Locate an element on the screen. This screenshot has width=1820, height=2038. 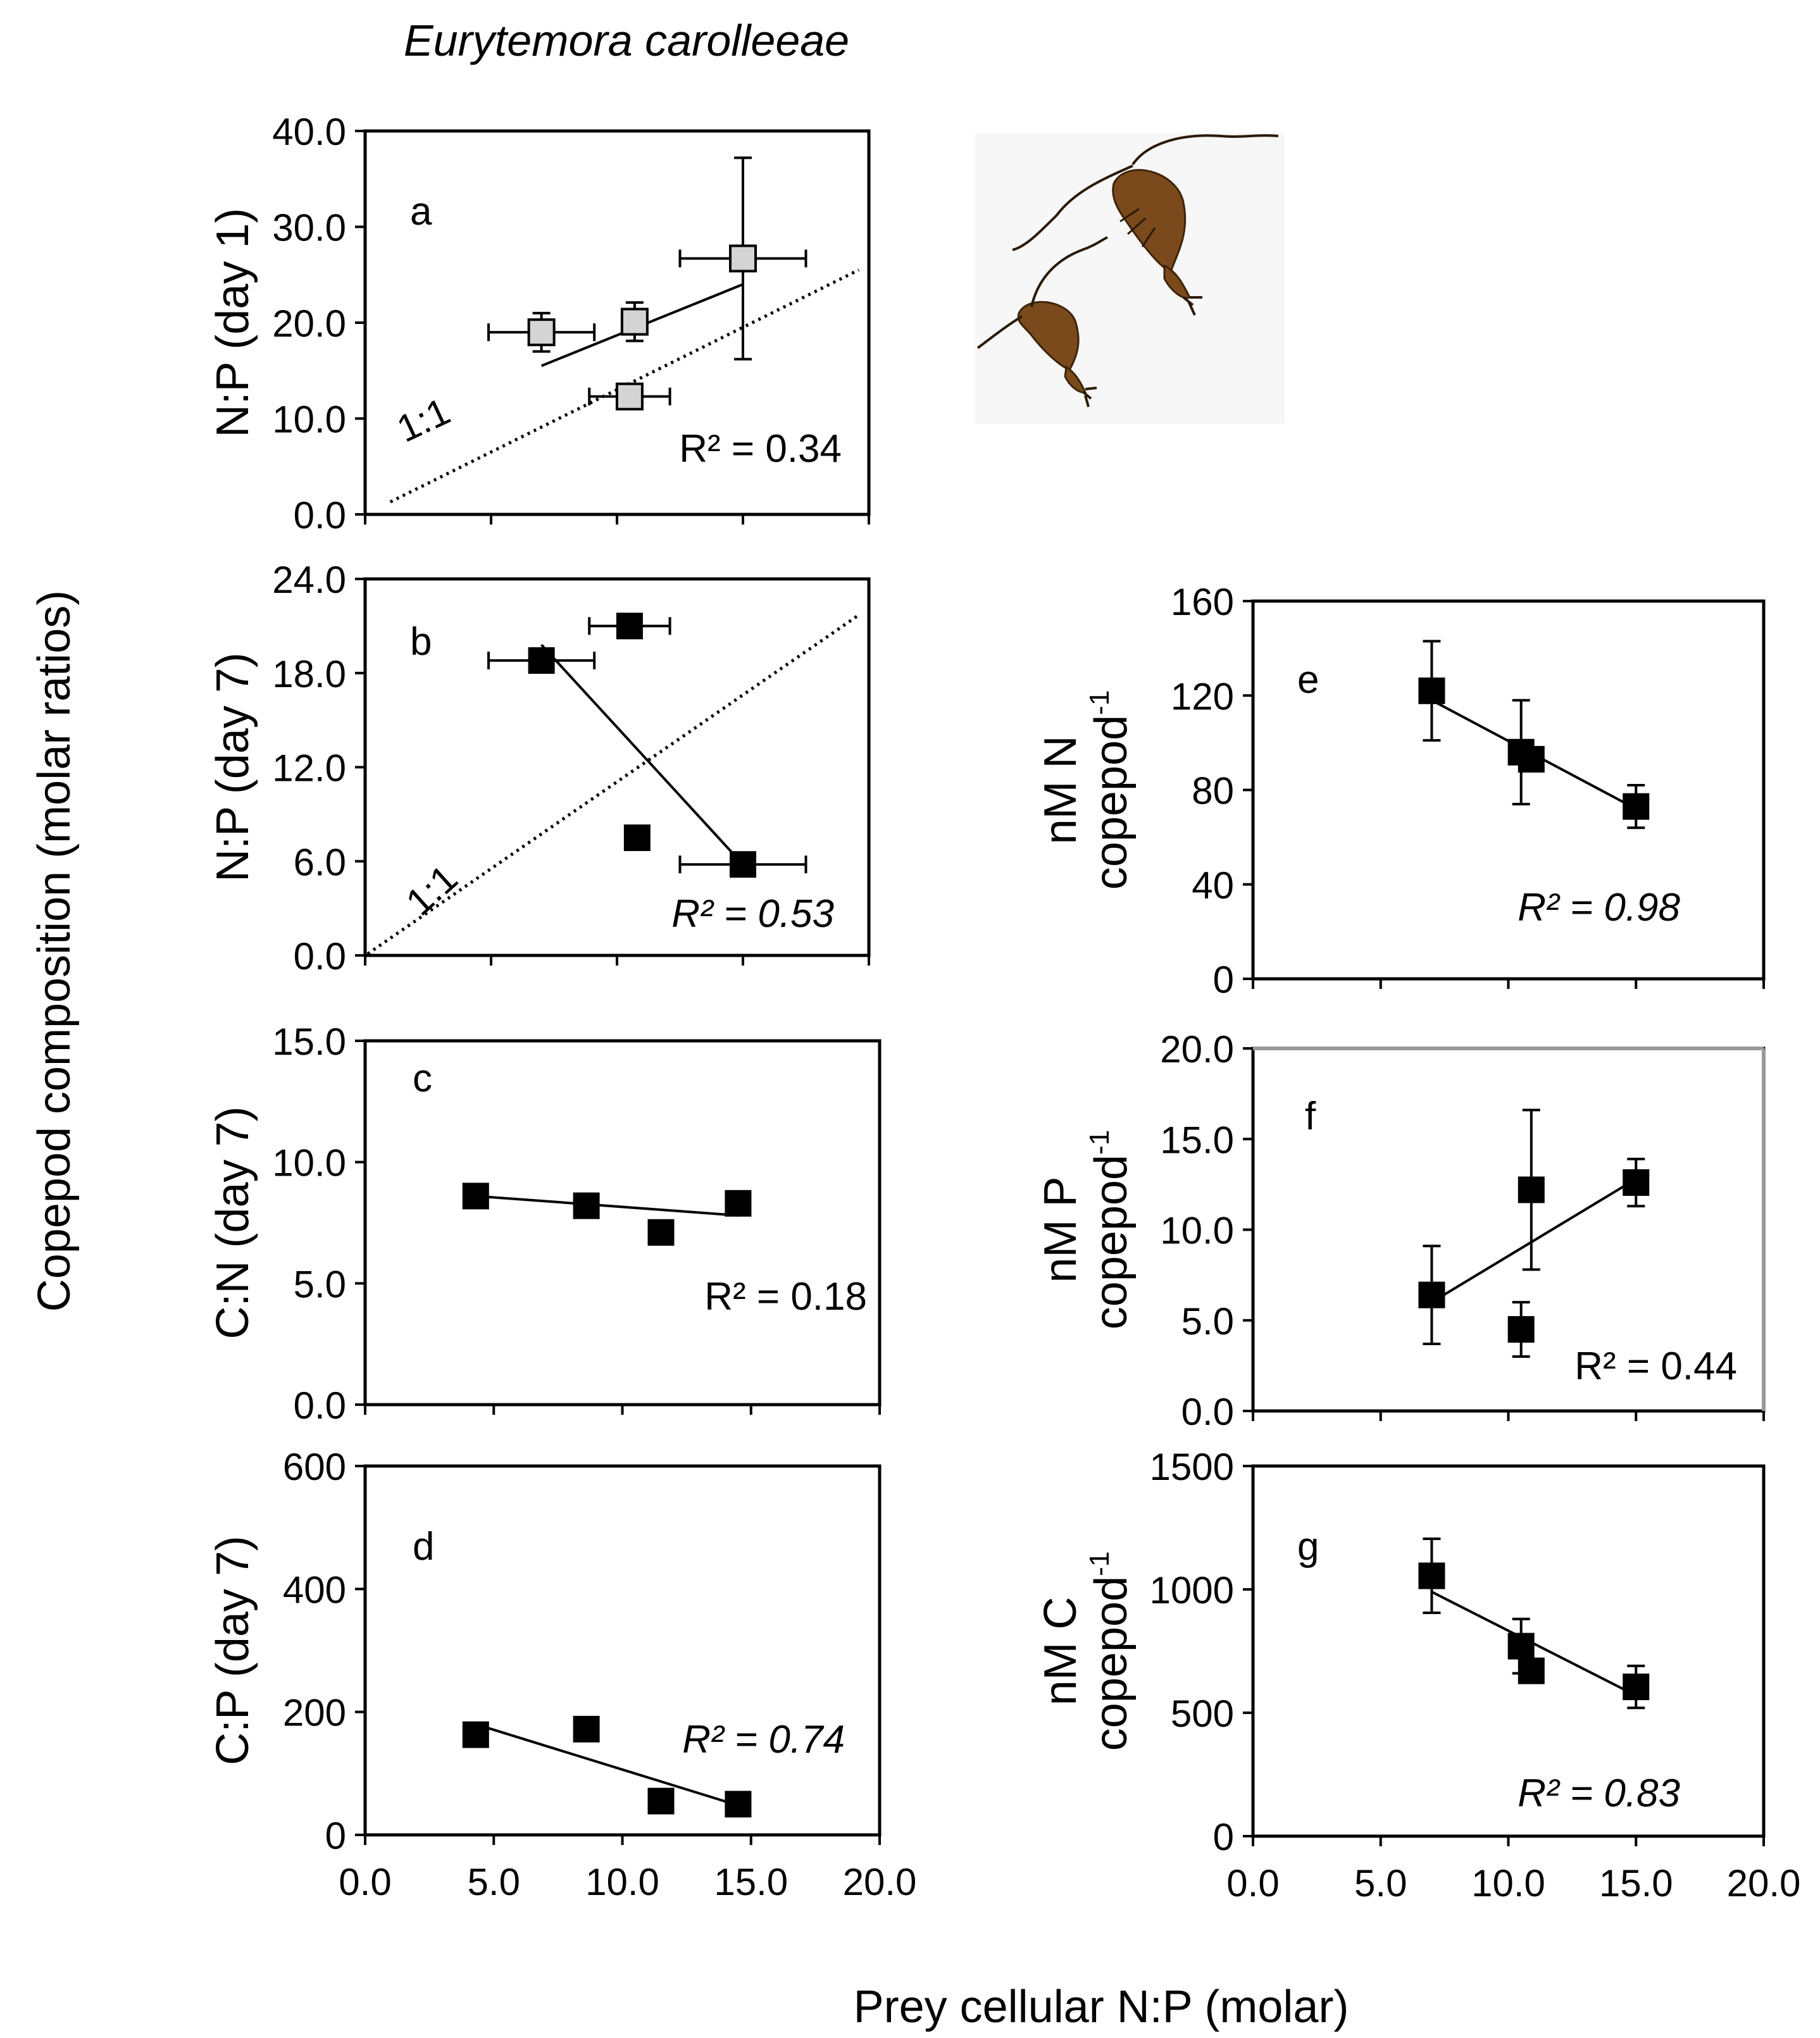
r-squared-label: R² = 0.74 is located at coordinates (764, 1740).